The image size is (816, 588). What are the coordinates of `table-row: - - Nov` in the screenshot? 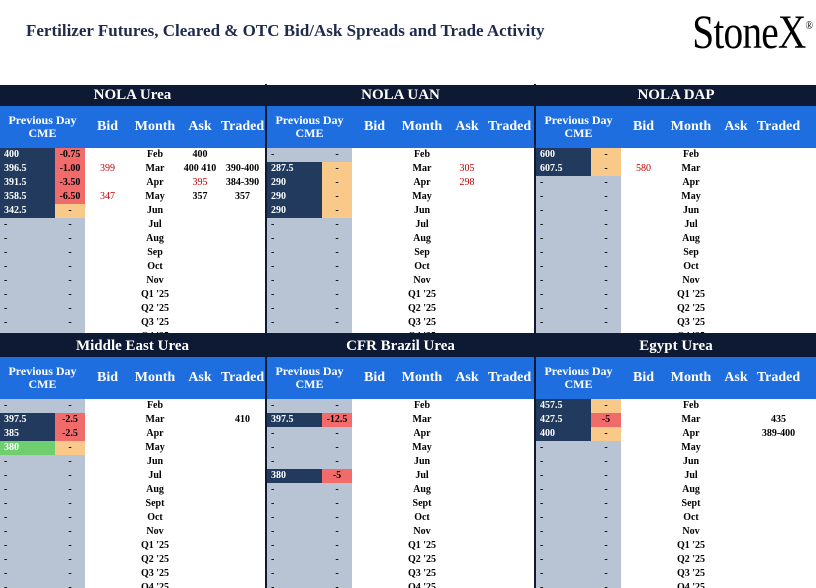 It's located at (400, 532).